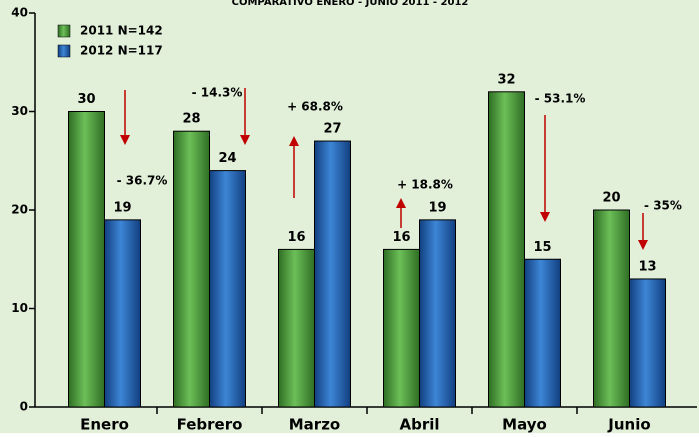 This screenshot has width=699, height=437. I want to click on x-tick-label: Junio, so click(628, 425).